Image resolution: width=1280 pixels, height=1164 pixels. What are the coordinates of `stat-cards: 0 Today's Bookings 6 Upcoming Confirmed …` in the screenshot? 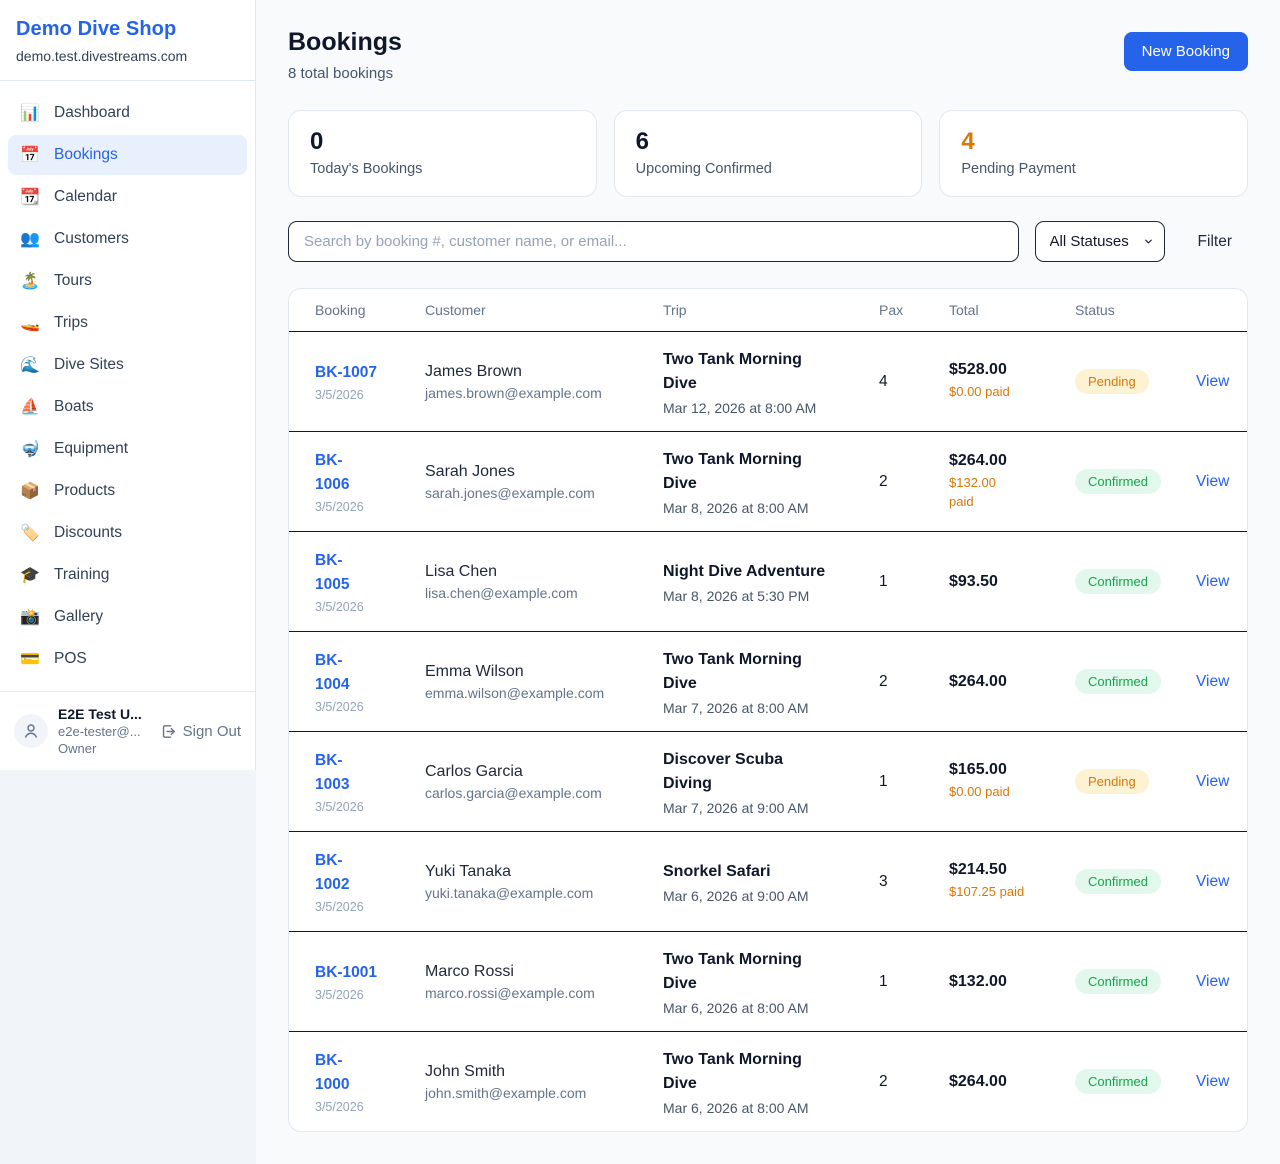 It's located at (768, 153).